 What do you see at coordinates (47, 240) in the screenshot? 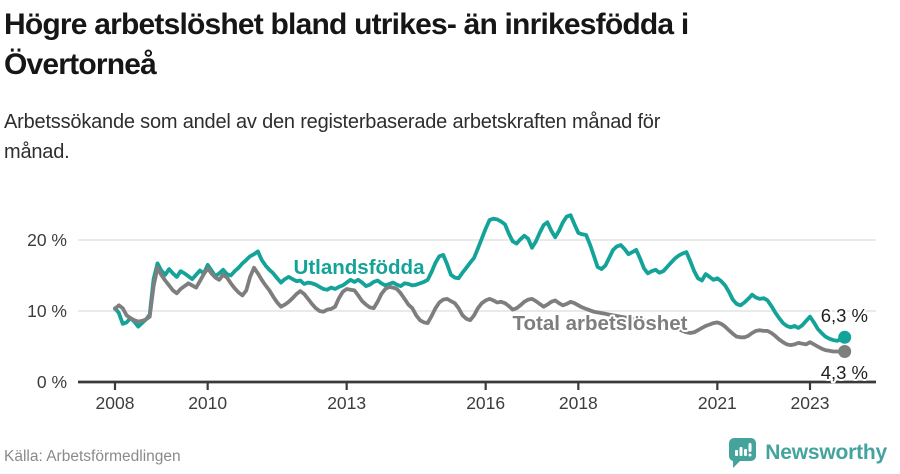
I see `y-axis-label: 20 %` at bounding box center [47, 240].